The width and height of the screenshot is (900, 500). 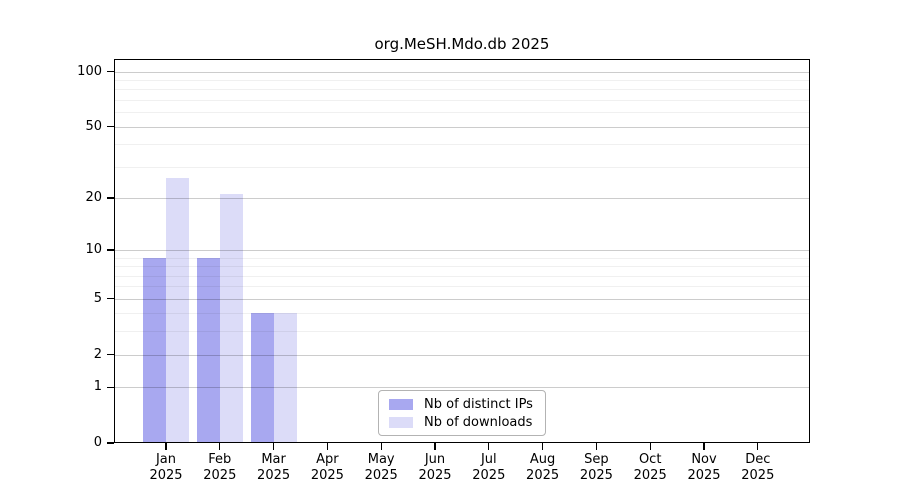 What do you see at coordinates (97, 387) in the screenshot?
I see `y-tick-label: 1` at bounding box center [97, 387].